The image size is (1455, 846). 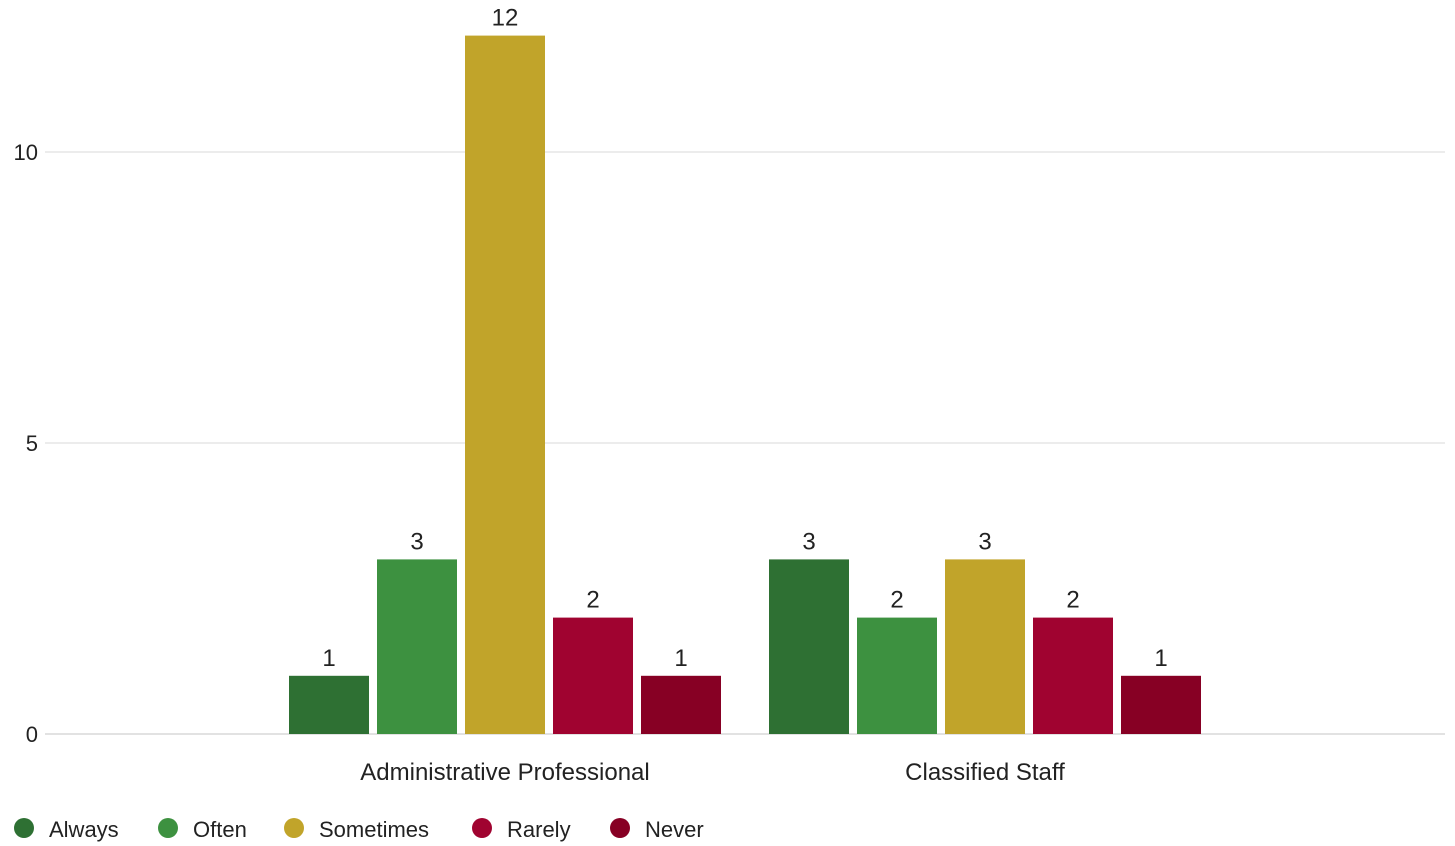 I want to click on category-label: Classified Staff, so click(x=985, y=772).